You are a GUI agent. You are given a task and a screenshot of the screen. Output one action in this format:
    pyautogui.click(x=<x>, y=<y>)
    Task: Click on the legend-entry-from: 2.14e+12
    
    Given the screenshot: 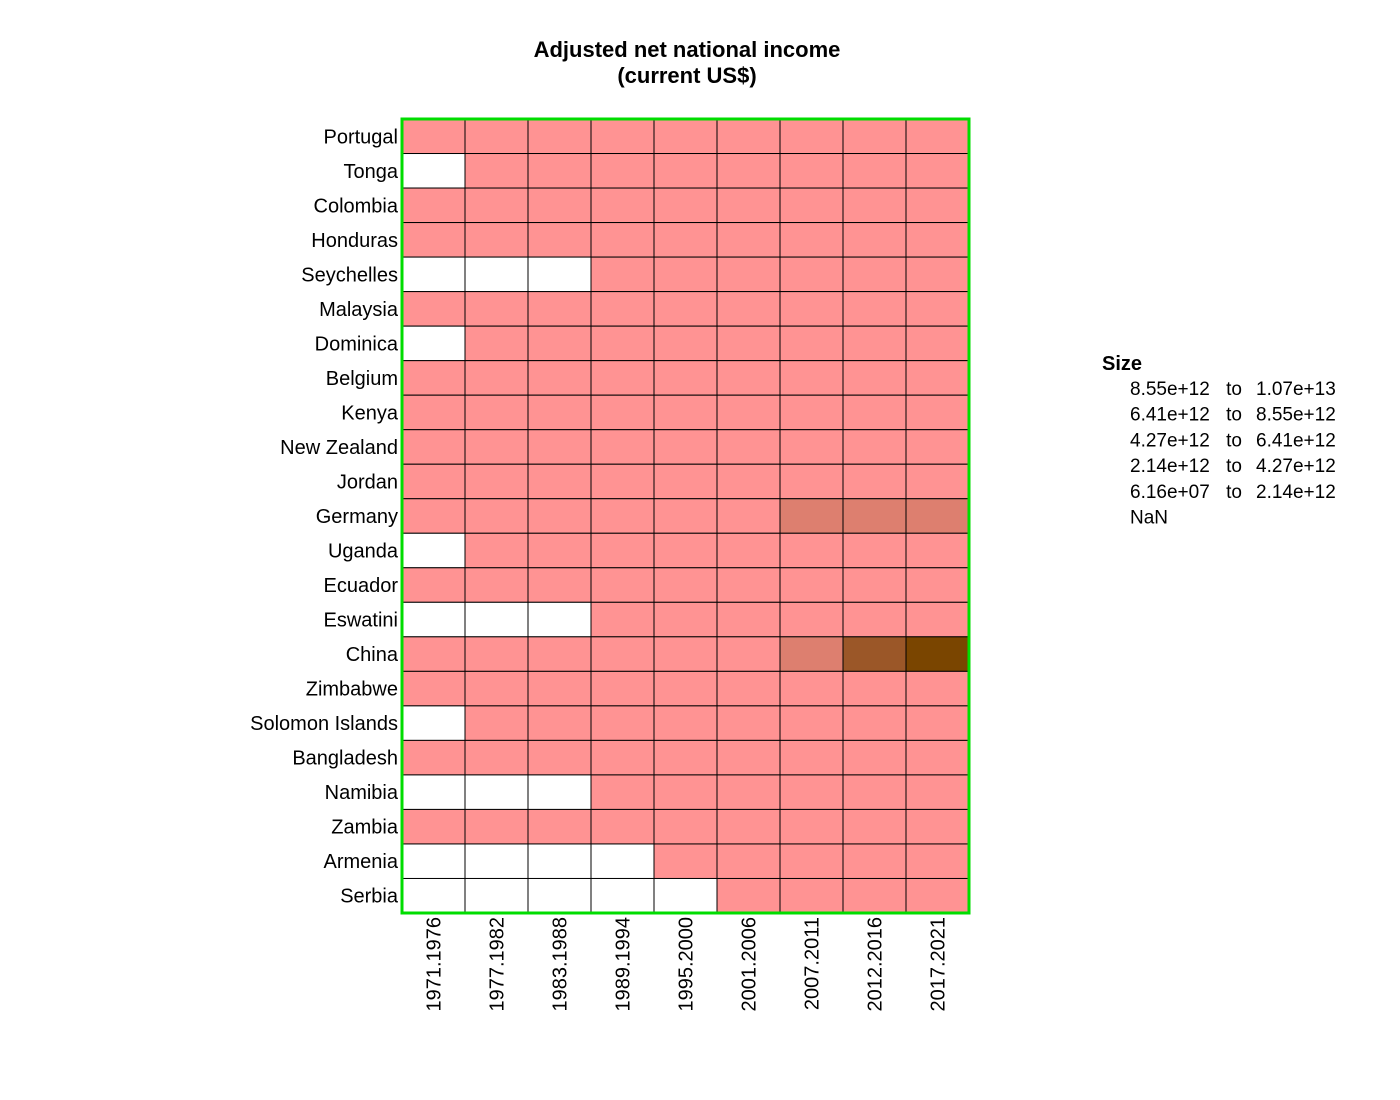 What is the action you would take?
    pyautogui.click(x=1170, y=466)
    